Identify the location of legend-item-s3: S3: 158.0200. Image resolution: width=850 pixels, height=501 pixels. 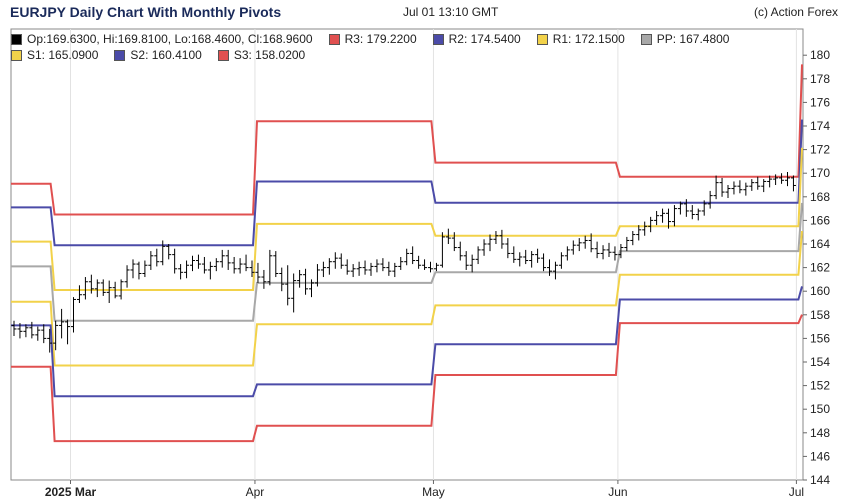
(261, 55).